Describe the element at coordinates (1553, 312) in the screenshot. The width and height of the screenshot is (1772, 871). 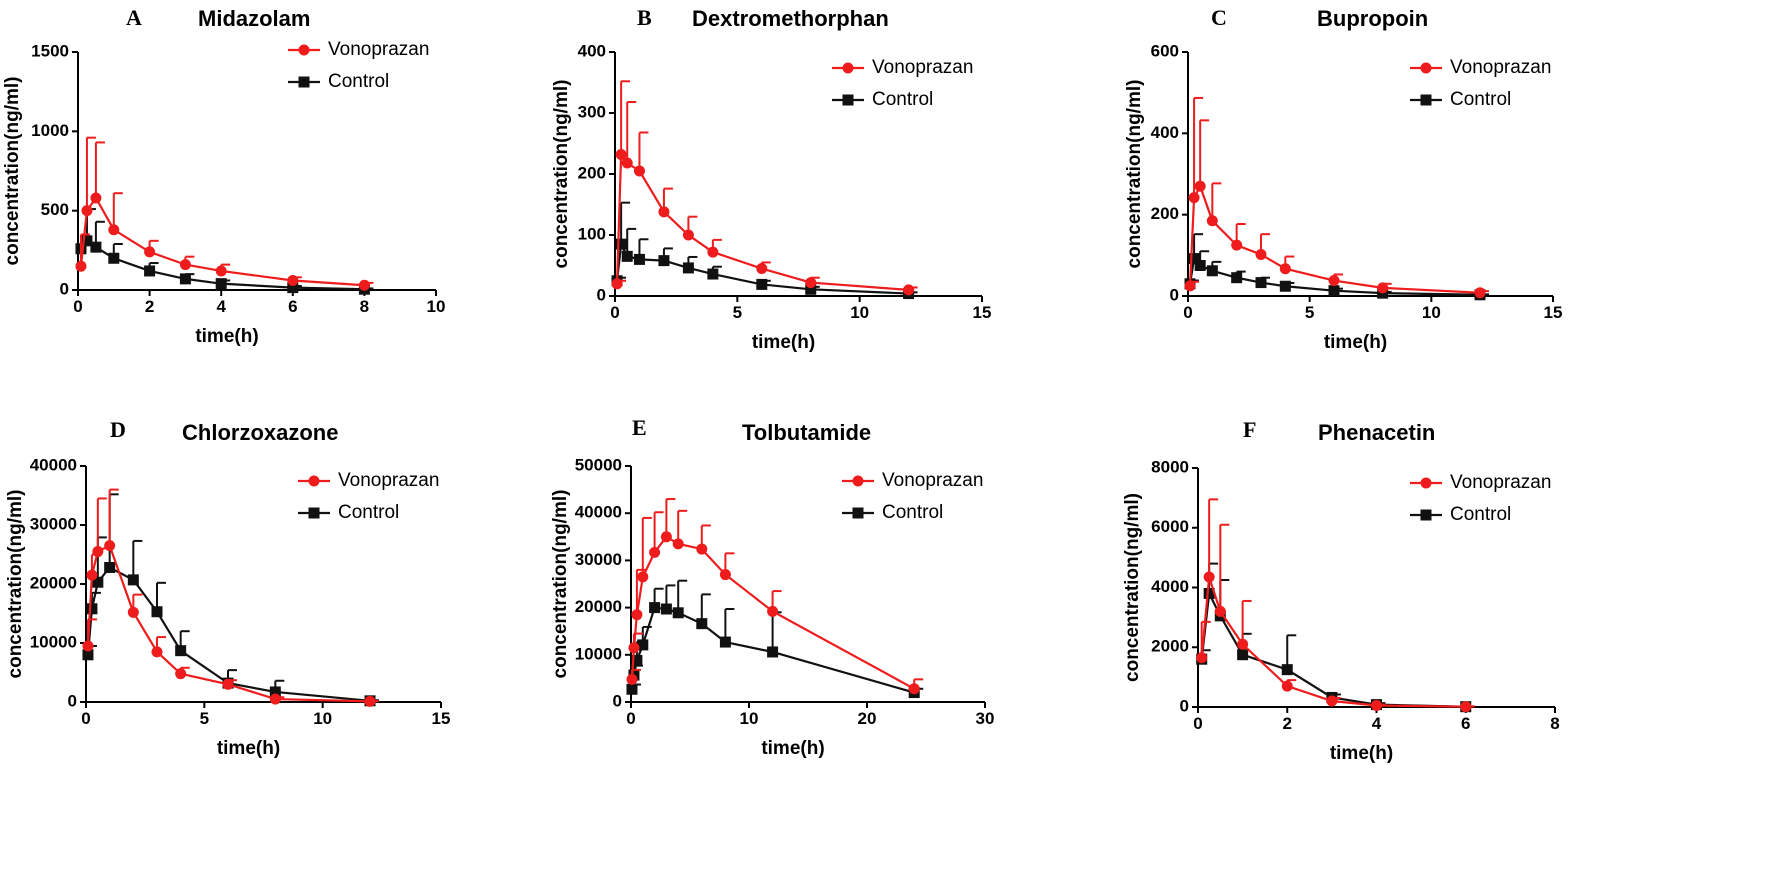
I see `x-tick-label: 15` at that location.